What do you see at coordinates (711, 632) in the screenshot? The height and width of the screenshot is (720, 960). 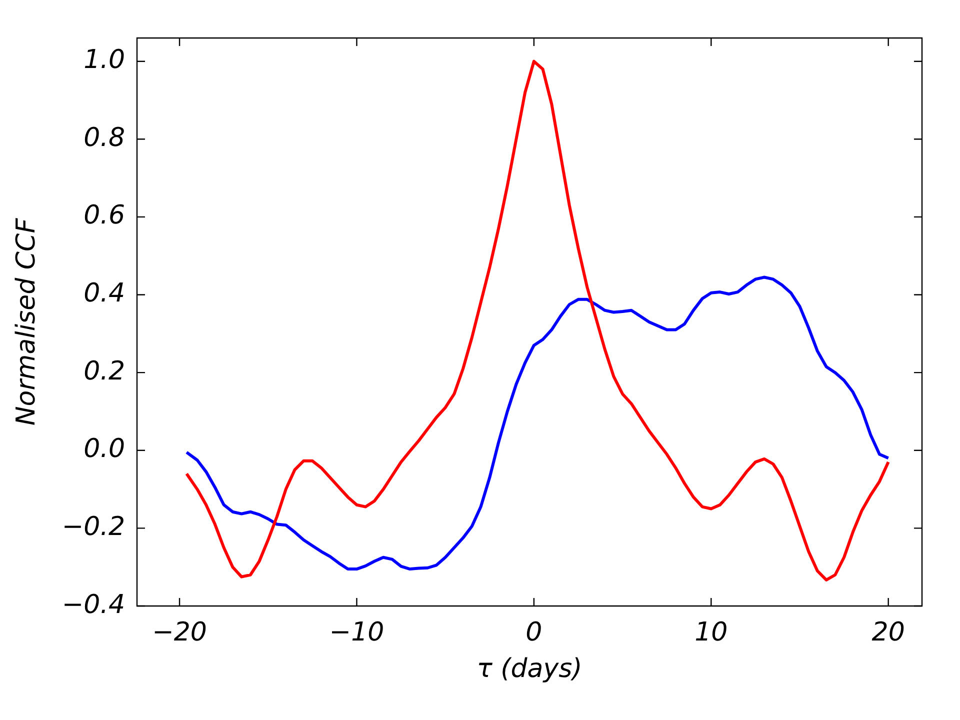 I see `x-tick-label: 10` at bounding box center [711, 632].